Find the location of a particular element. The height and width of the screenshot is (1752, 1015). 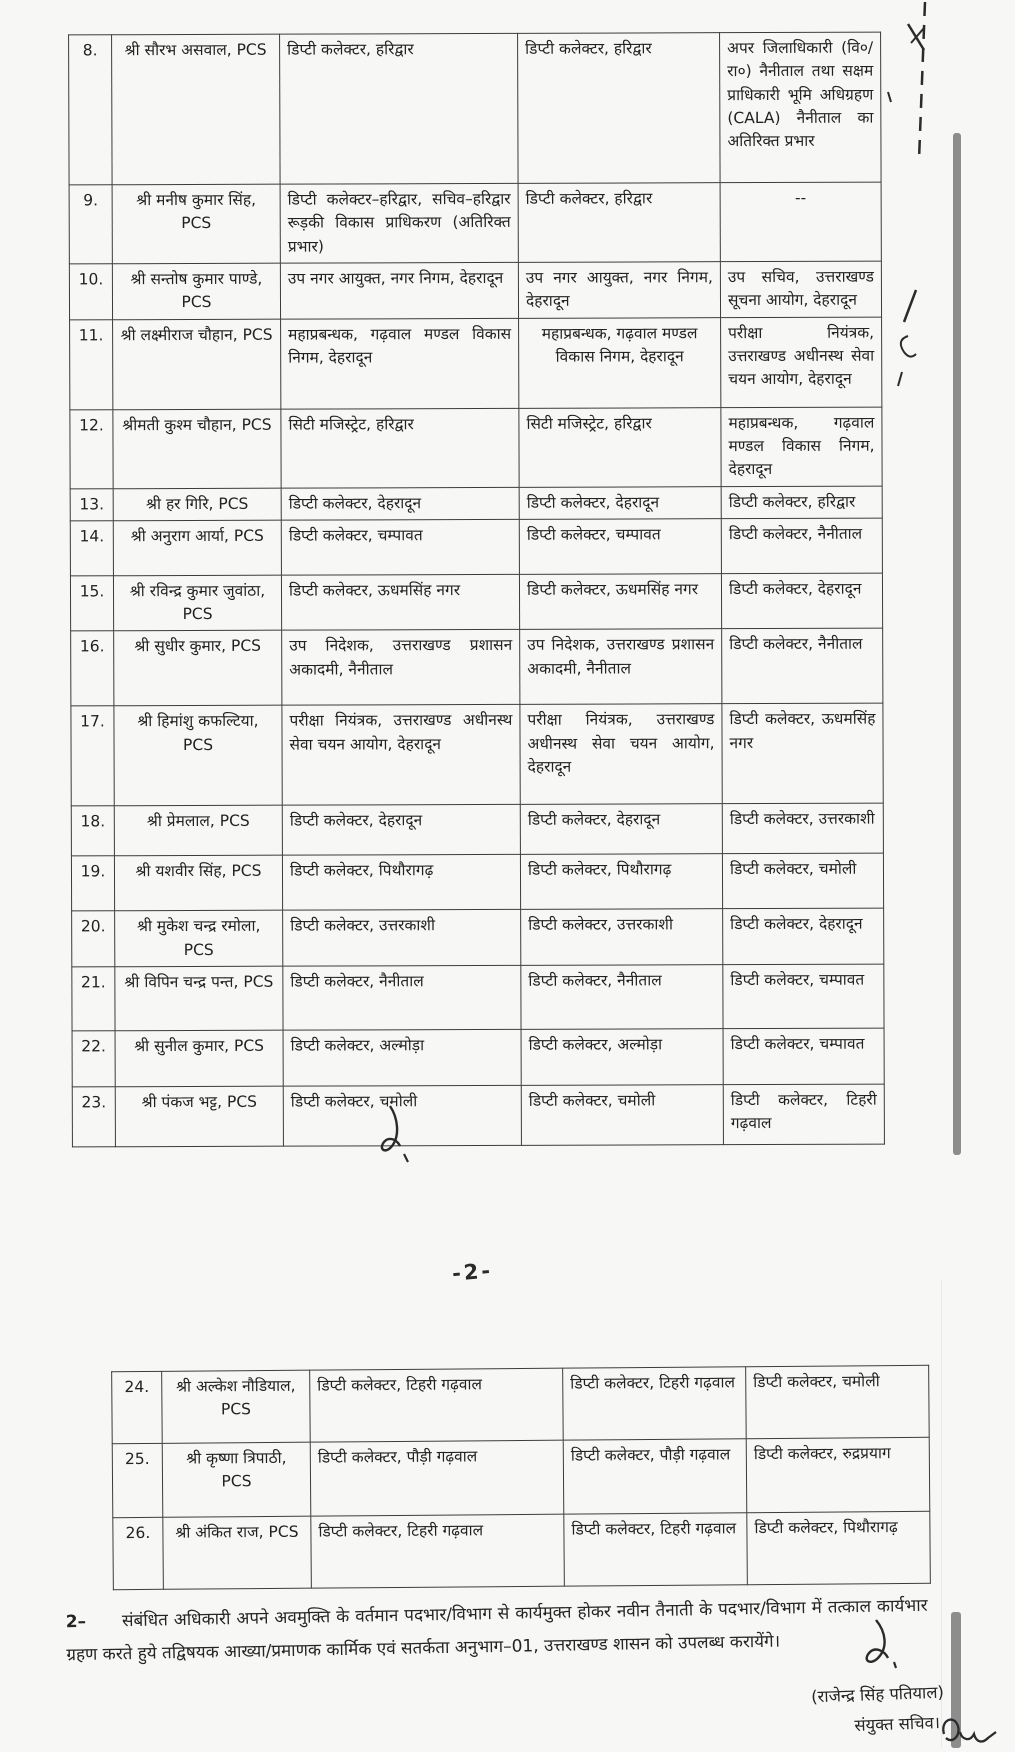

cell-posting-1: डिप्टी कलेक्टर, नैनीताल is located at coordinates (402, 997).